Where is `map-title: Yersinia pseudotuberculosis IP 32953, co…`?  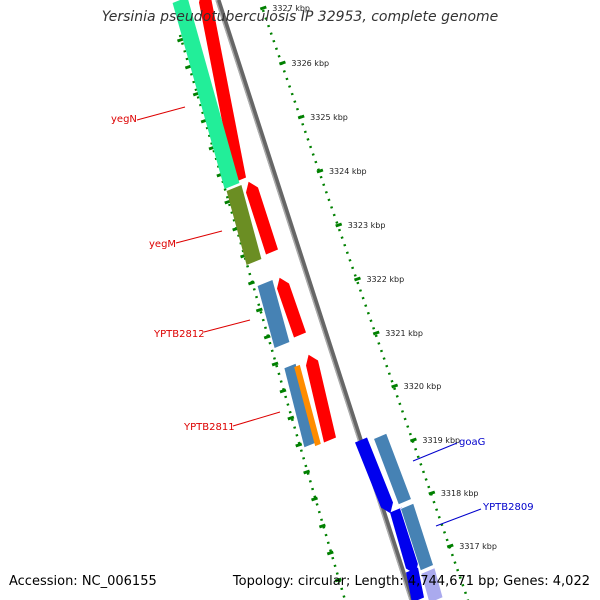
map-title: Yersinia pseudotuberculosis IP 32953, co… is located at coordinates (300, 17).